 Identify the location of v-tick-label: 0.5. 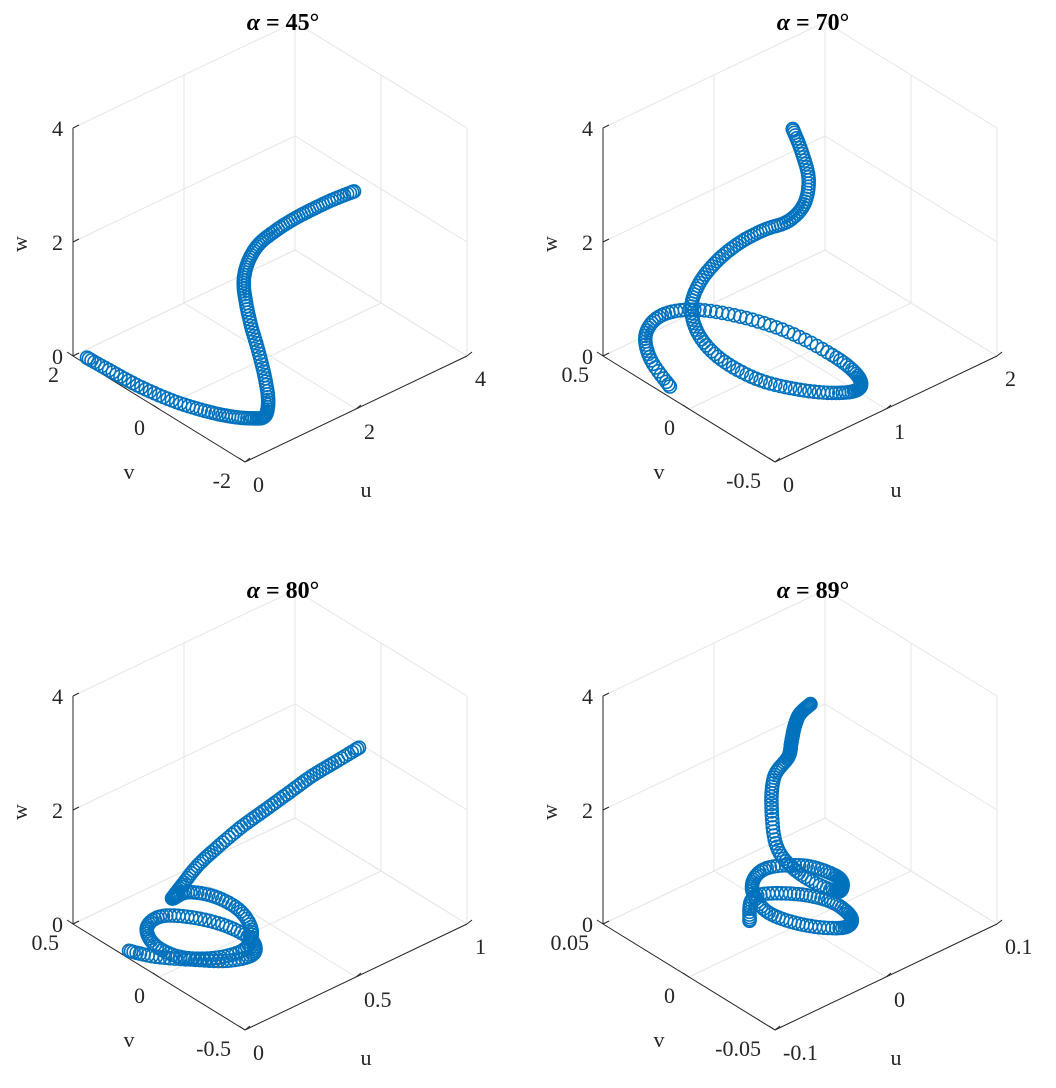
(46, 942).